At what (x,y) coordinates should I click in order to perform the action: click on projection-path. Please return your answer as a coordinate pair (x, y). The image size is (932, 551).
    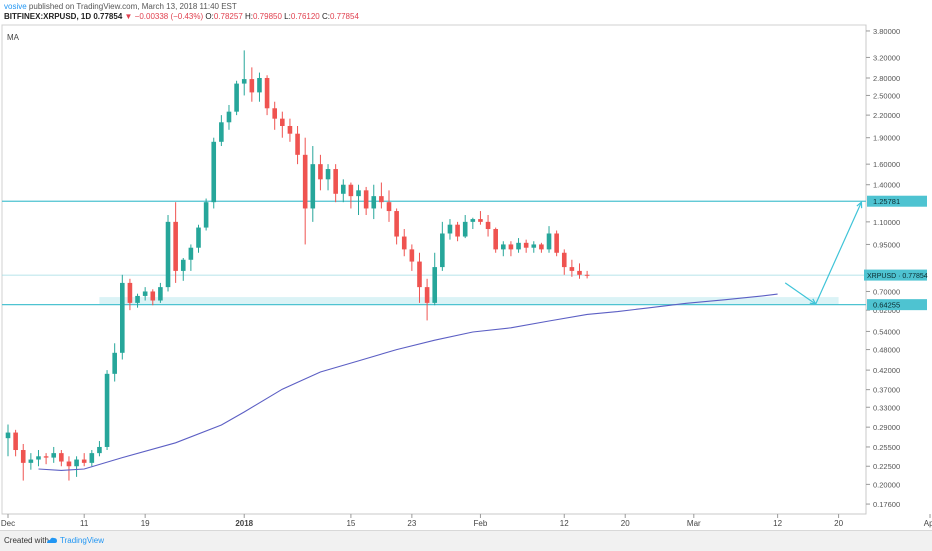
    Looking at the image, I should click on (823, 253).